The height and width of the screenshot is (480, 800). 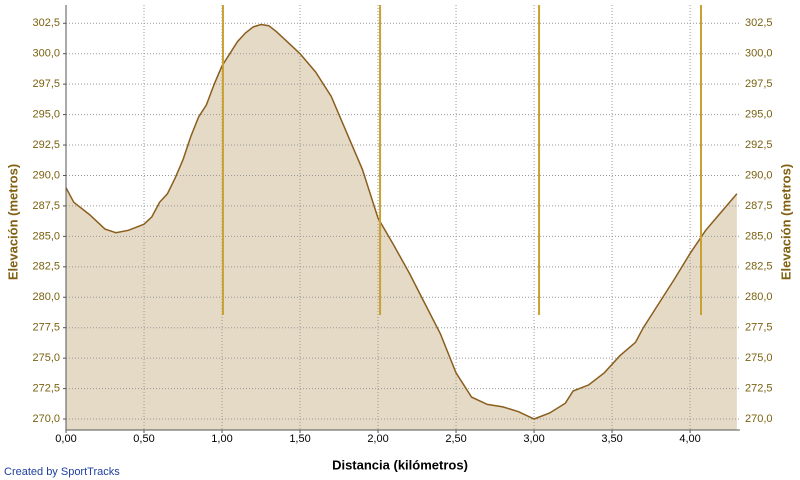 I want to click on x-tick-label: 1,00, so click(x=221, y=439).